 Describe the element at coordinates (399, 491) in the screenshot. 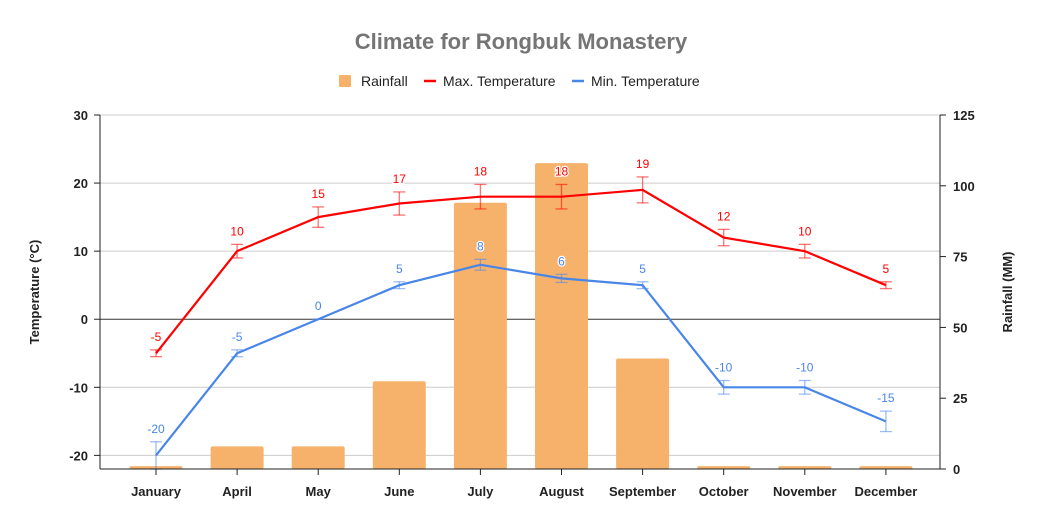

I see `x-tick-label: June` at that location.